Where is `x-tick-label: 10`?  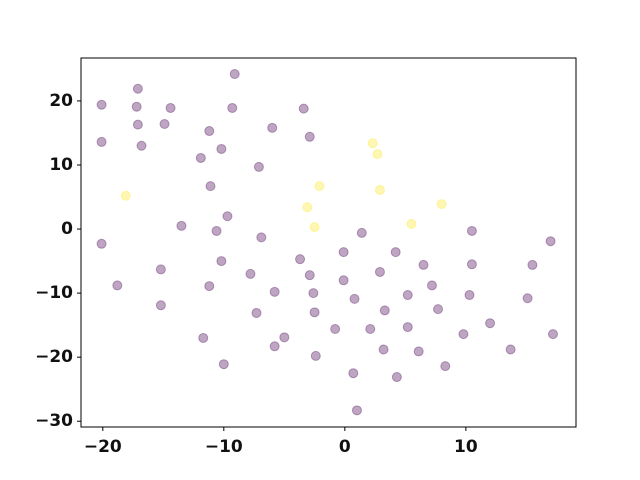
x-tick-label: 10 is located at coordinates (466, 447).